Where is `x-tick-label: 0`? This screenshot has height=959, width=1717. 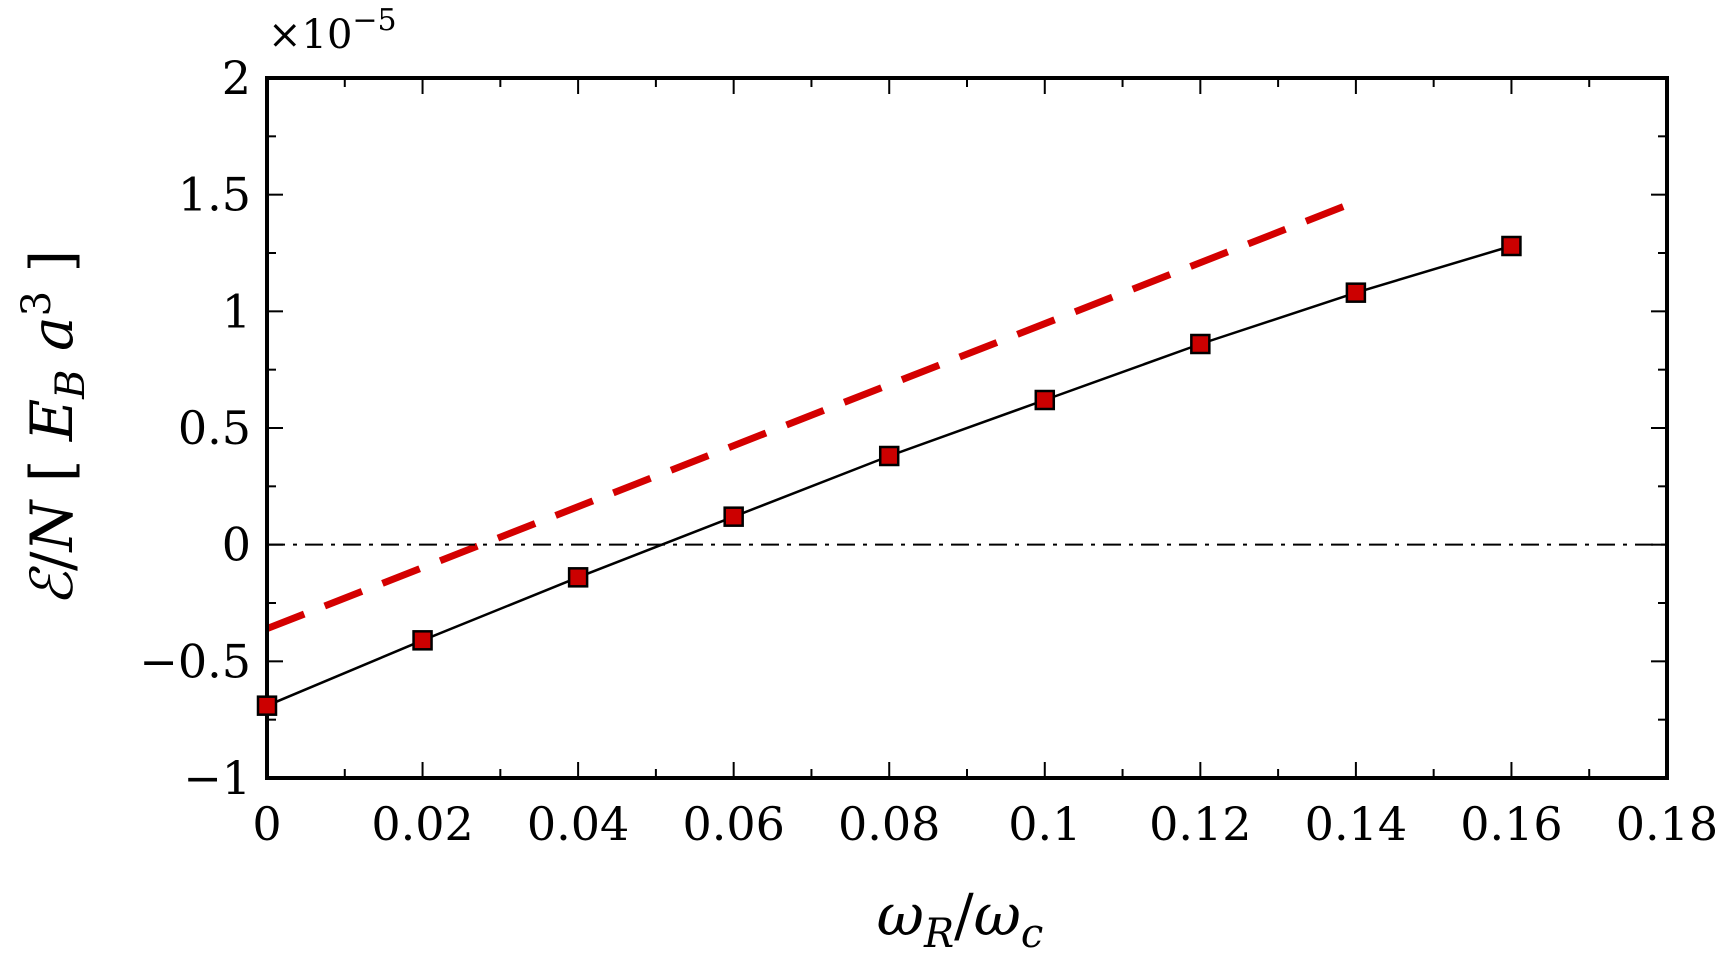
x-tick-label: 0 is located at coordinates (266, 824).